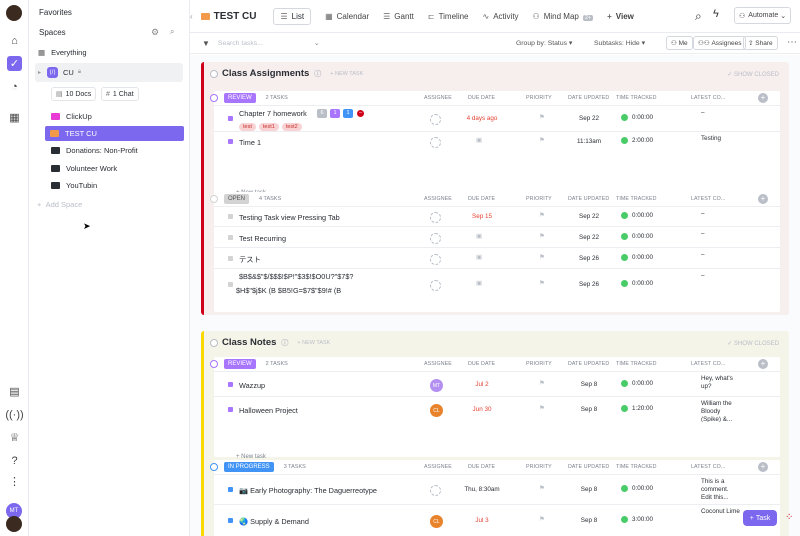 This screenshot has height=536, width=800. What do you see at coordinates (14, 40) in the screenshot?
I see `home-icon: ⌂` at bounding box center [14, 40].